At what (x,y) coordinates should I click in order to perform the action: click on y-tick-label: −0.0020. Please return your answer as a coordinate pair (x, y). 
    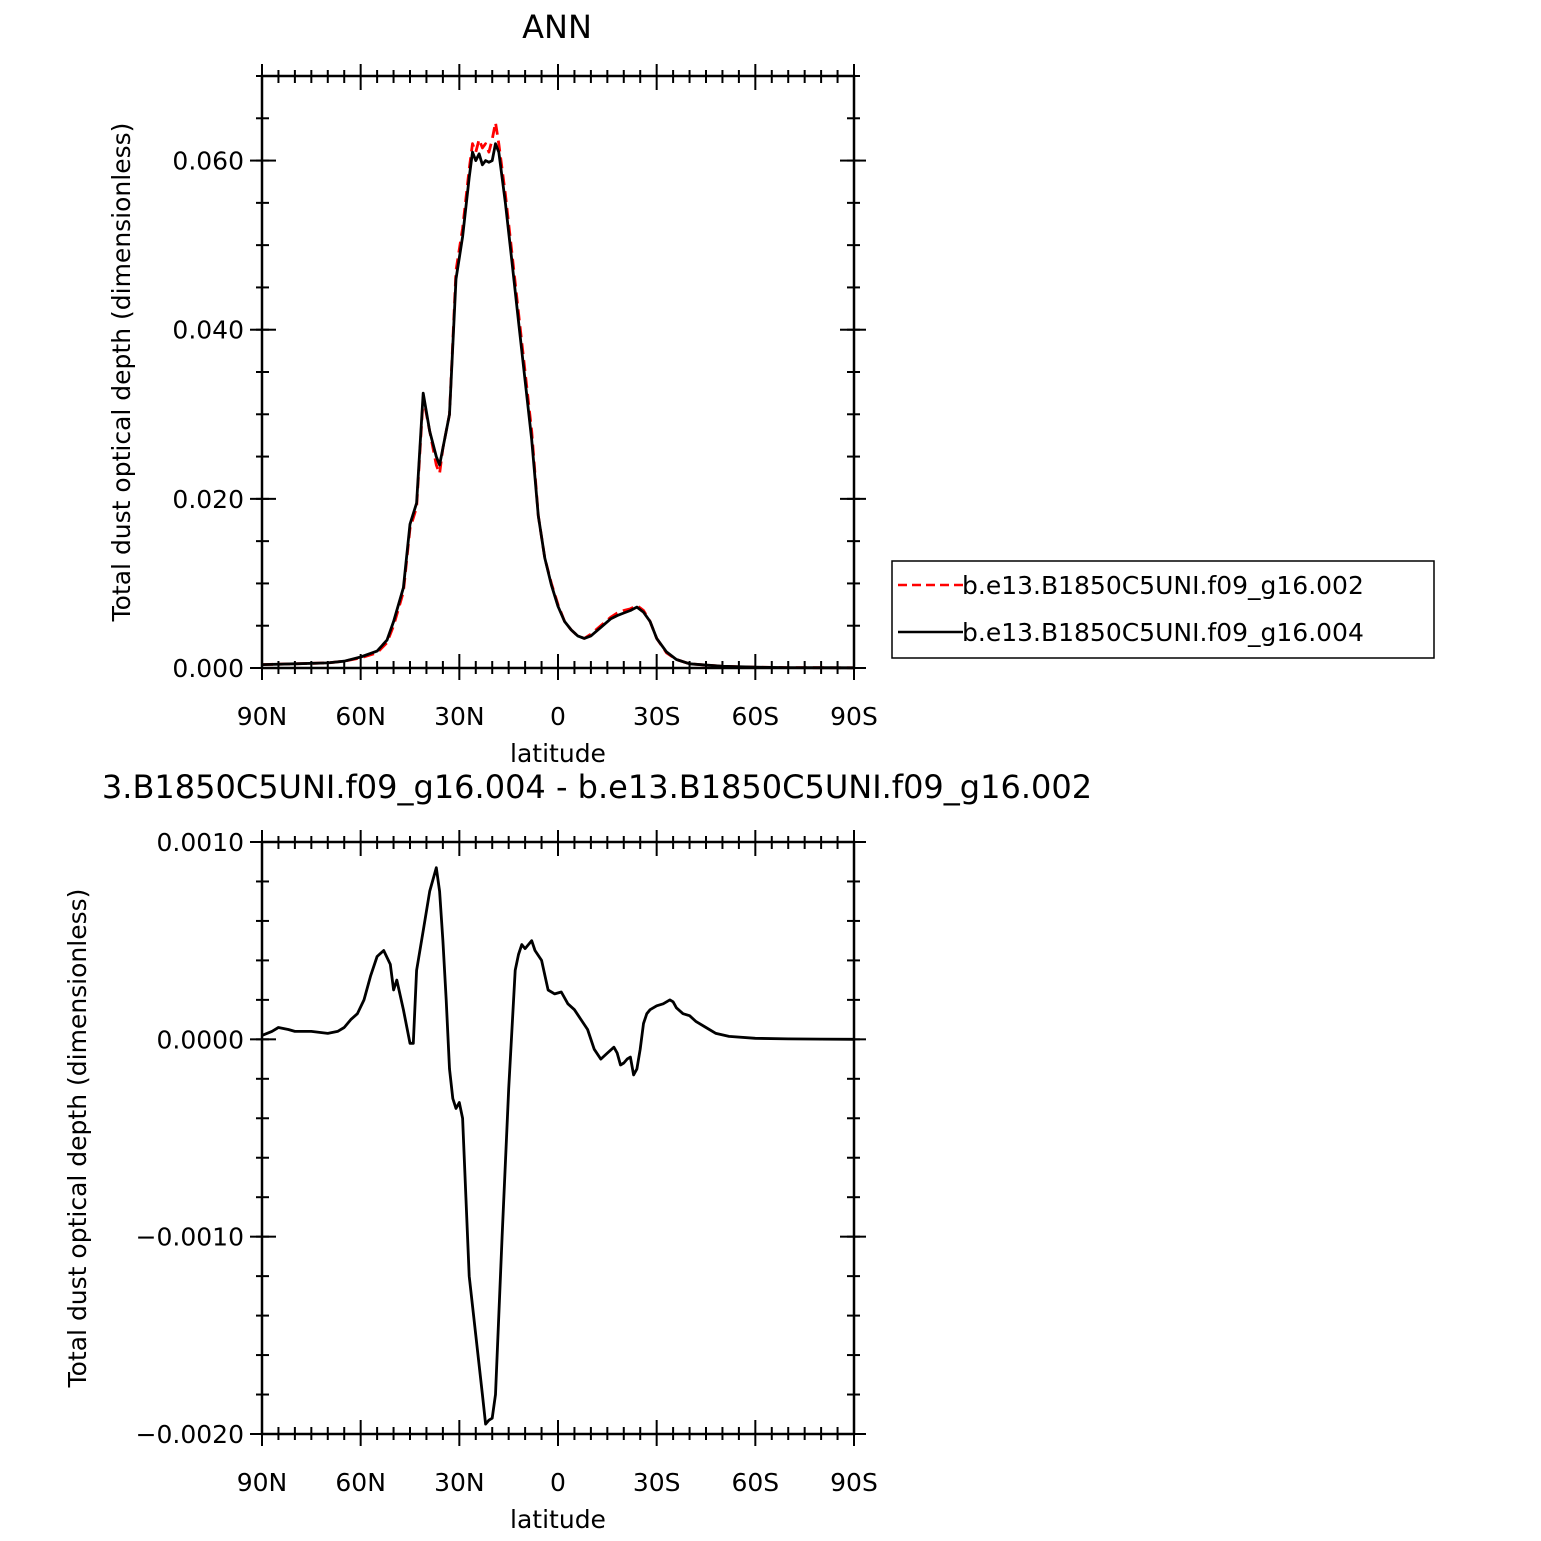
    Looking at the image, I should click on (190, 1434).